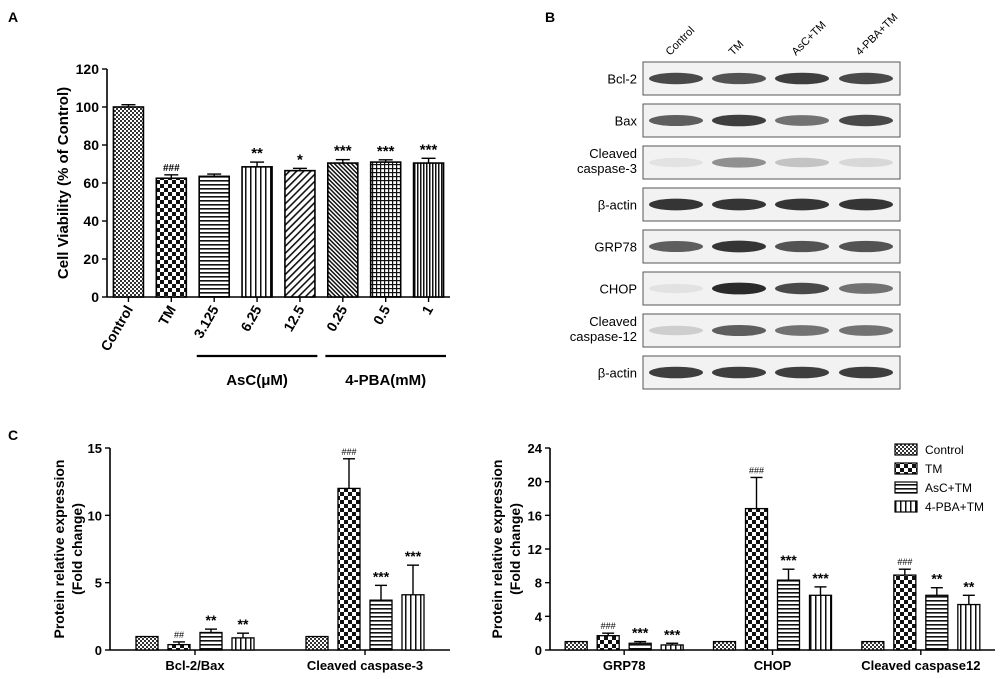  What do you see at coordinates (95, 448) in the screenshot?
I see `y-tick-label: 15` at bounding box center [95, 448].